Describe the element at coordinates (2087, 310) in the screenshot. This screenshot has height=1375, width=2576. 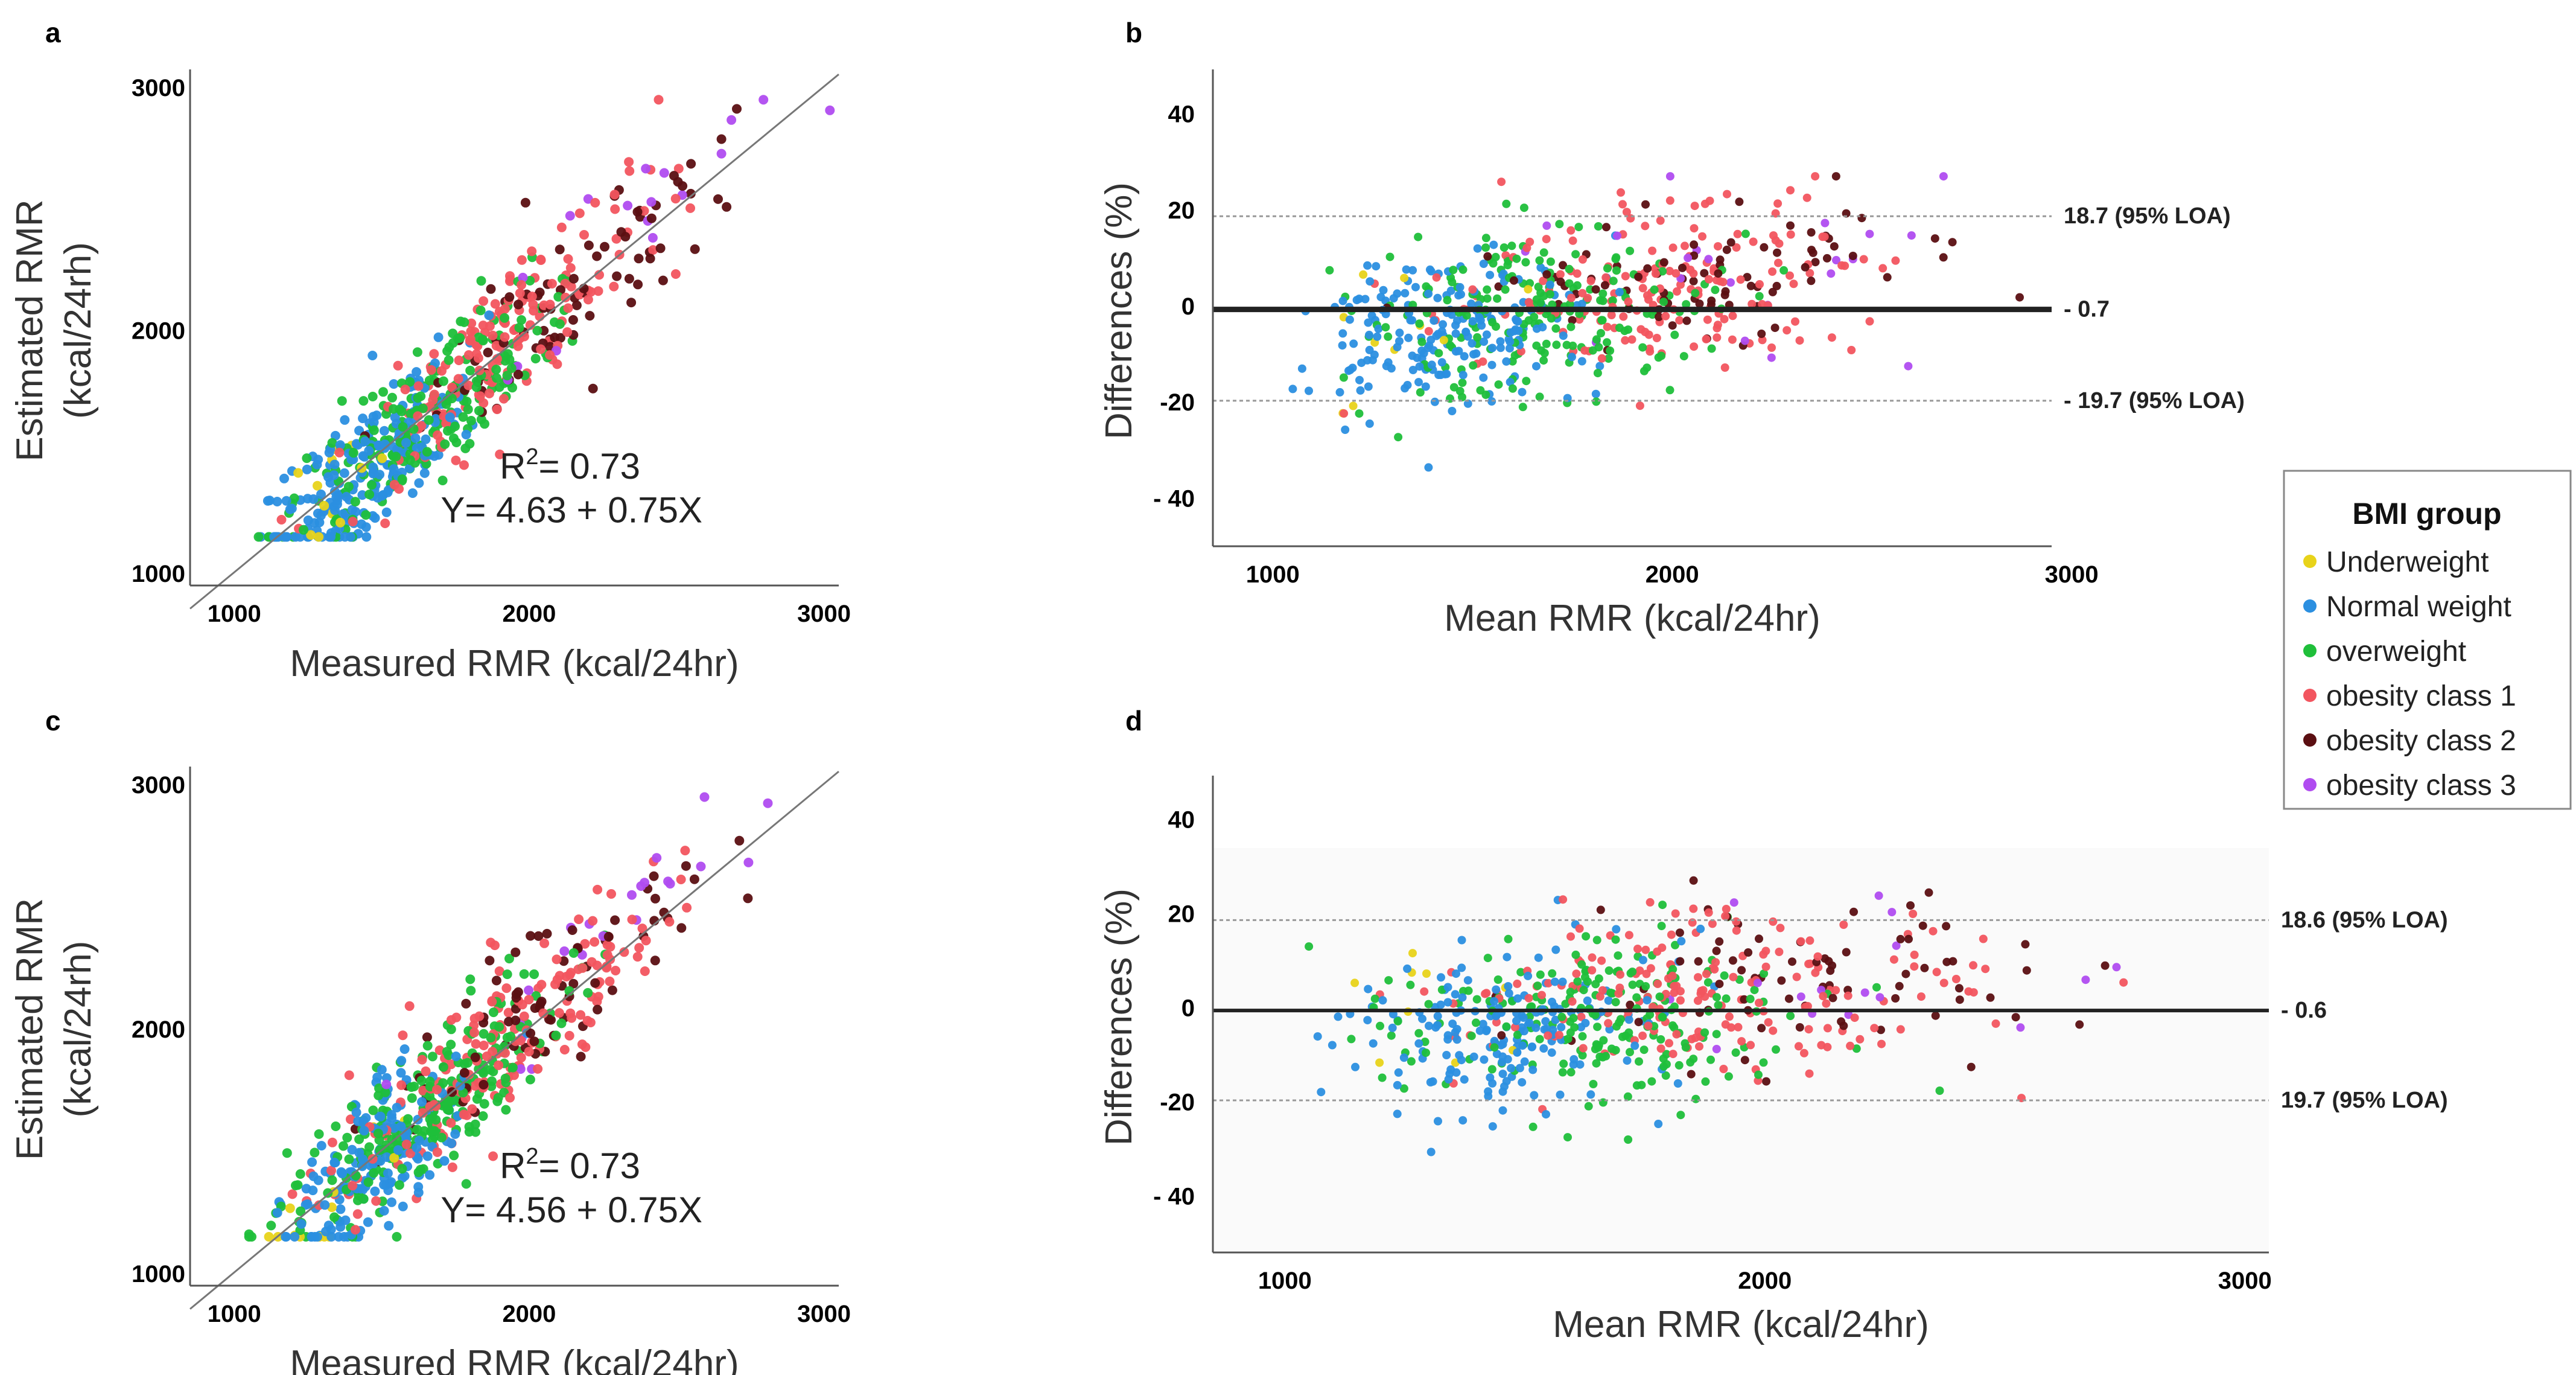
I see `panel-b-mean-label: - 0.7` at that location.